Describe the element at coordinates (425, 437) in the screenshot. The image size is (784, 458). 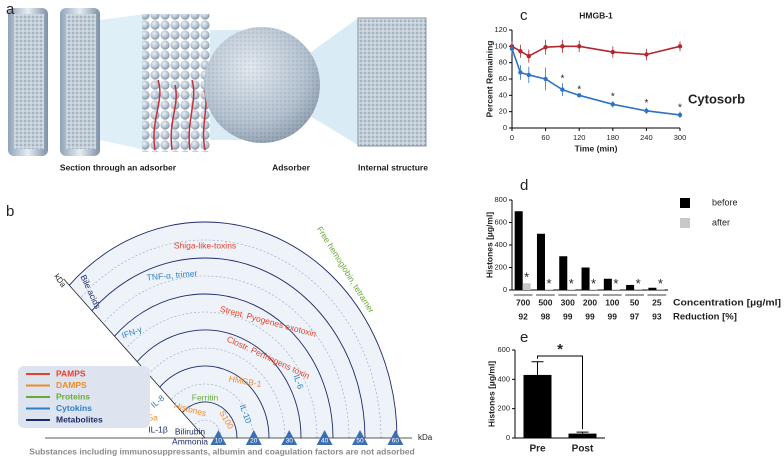
I see `axis-label: kDa` at that location.